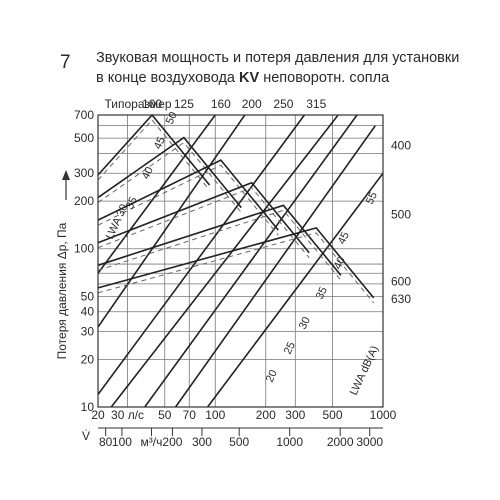  Describe the element at coordinates (316, 104) in the screenshot. I see `size-label-top: 315` at that location.